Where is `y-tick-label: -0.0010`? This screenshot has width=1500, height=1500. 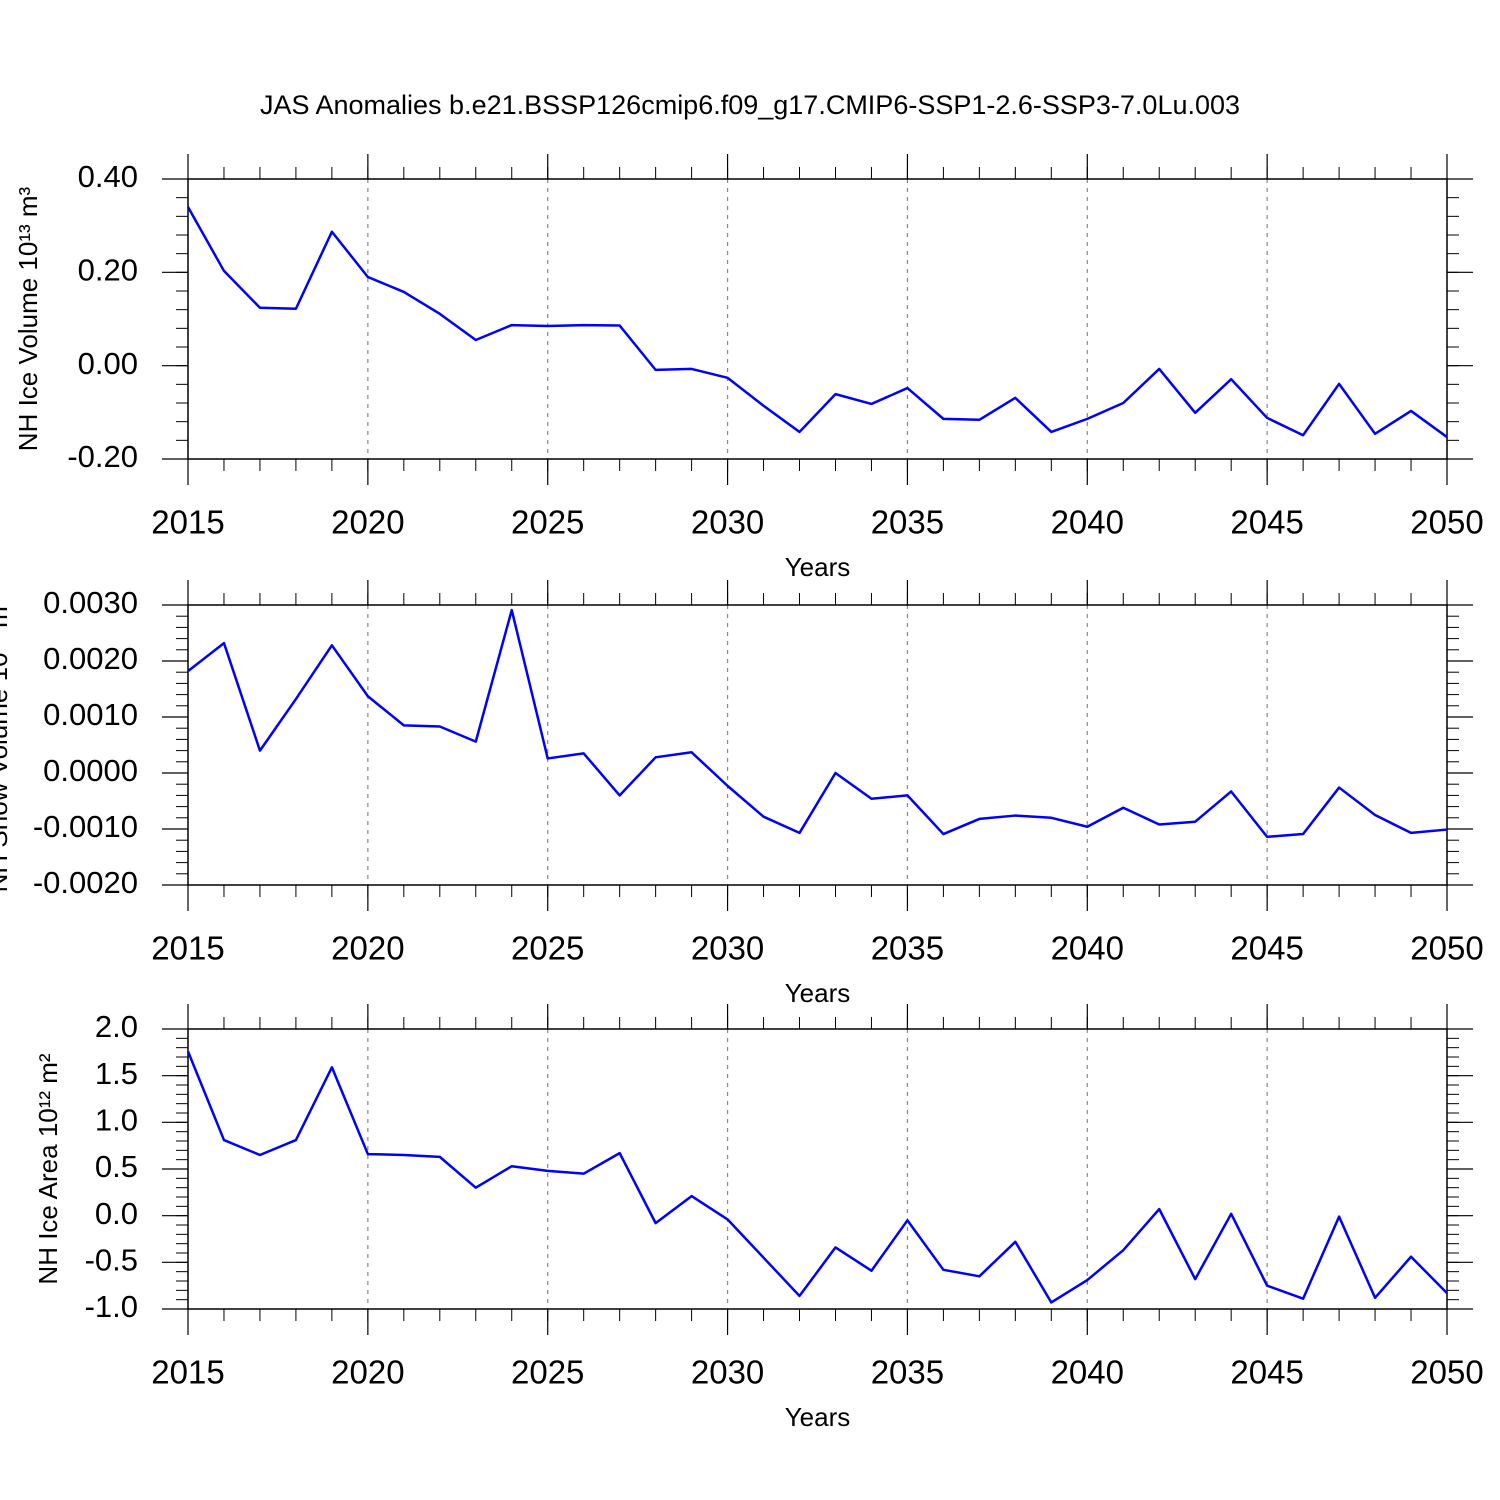
y-tick-label: -0.0010 is located at coordinates (85, 826).